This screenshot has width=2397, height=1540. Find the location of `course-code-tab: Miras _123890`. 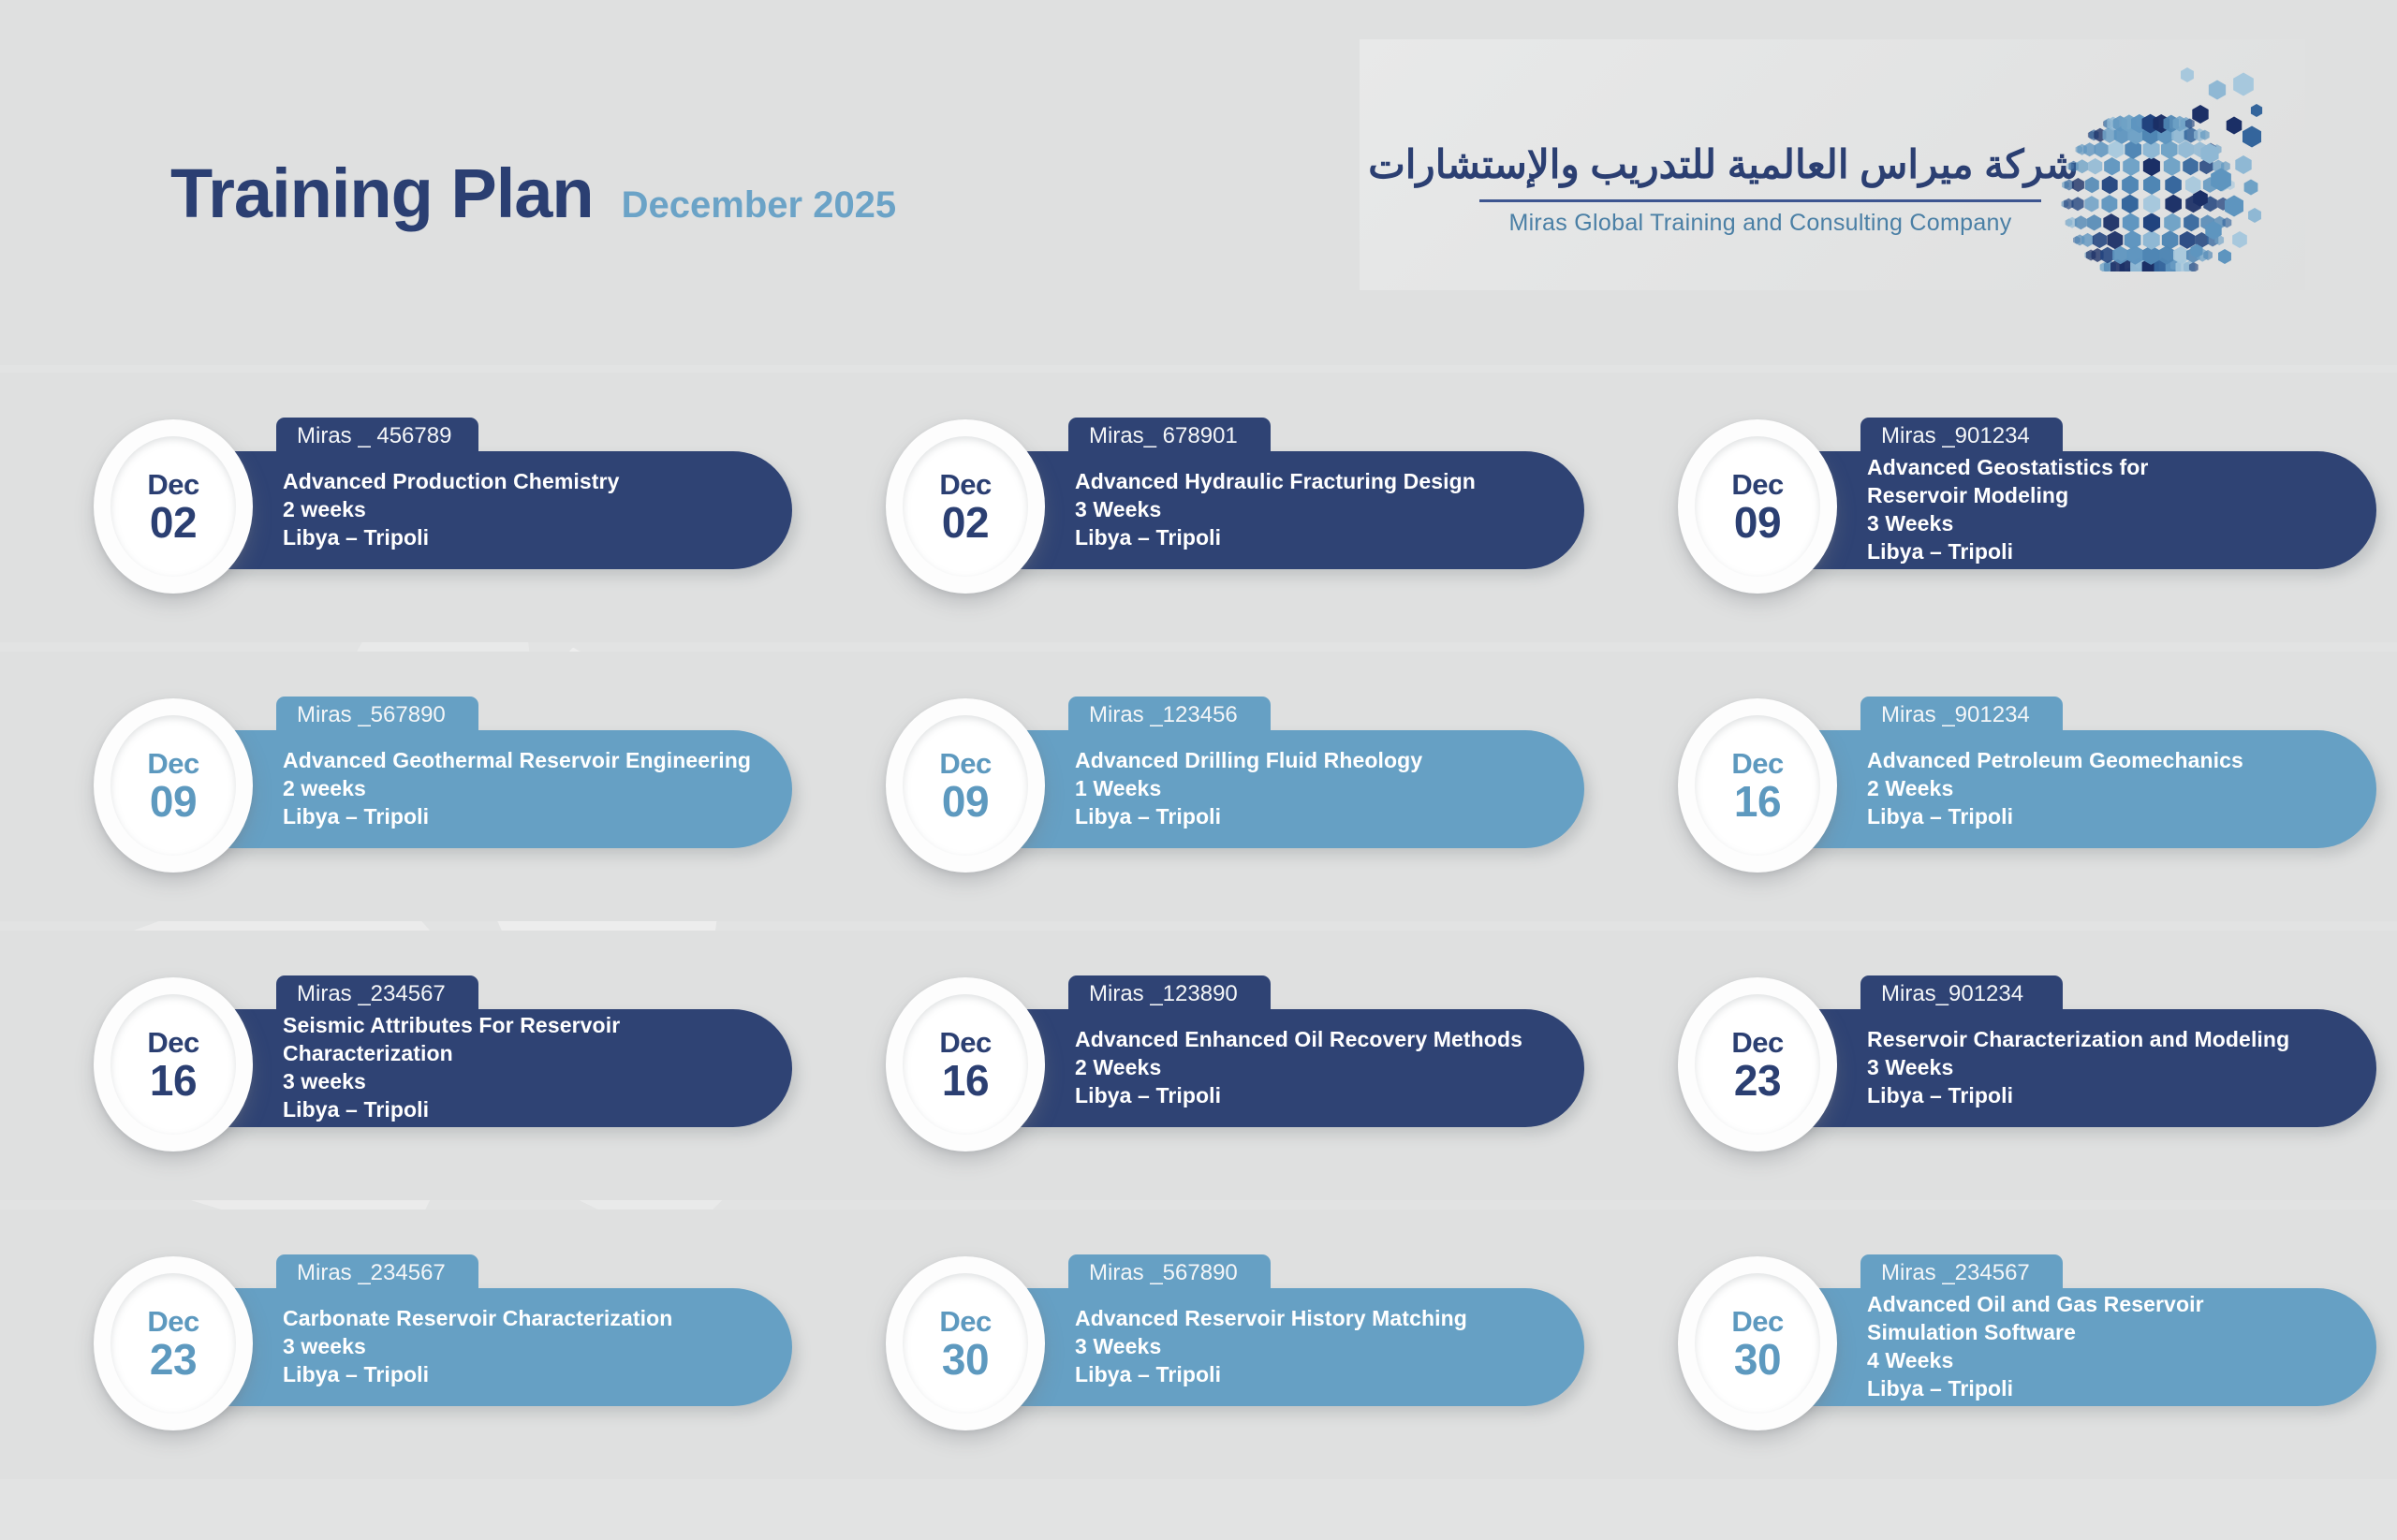

course-code-tab: Miras _123890 is located at coordinates (1169, 994).